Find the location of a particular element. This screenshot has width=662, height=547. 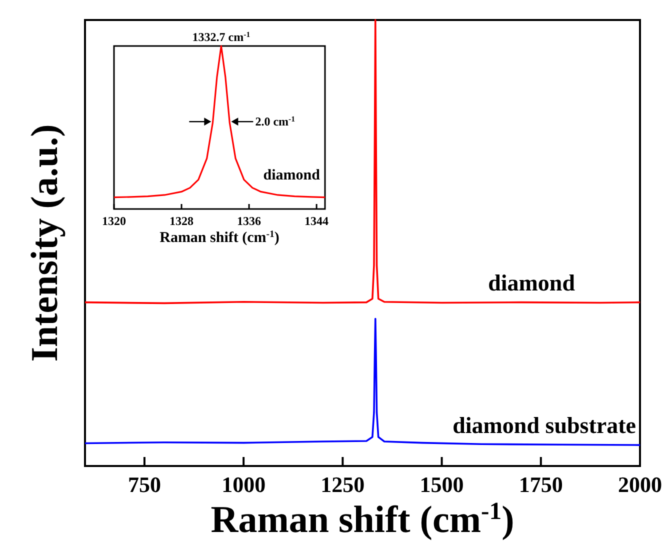

x-tick-label: 1336 is located at coordinates (249, 221).